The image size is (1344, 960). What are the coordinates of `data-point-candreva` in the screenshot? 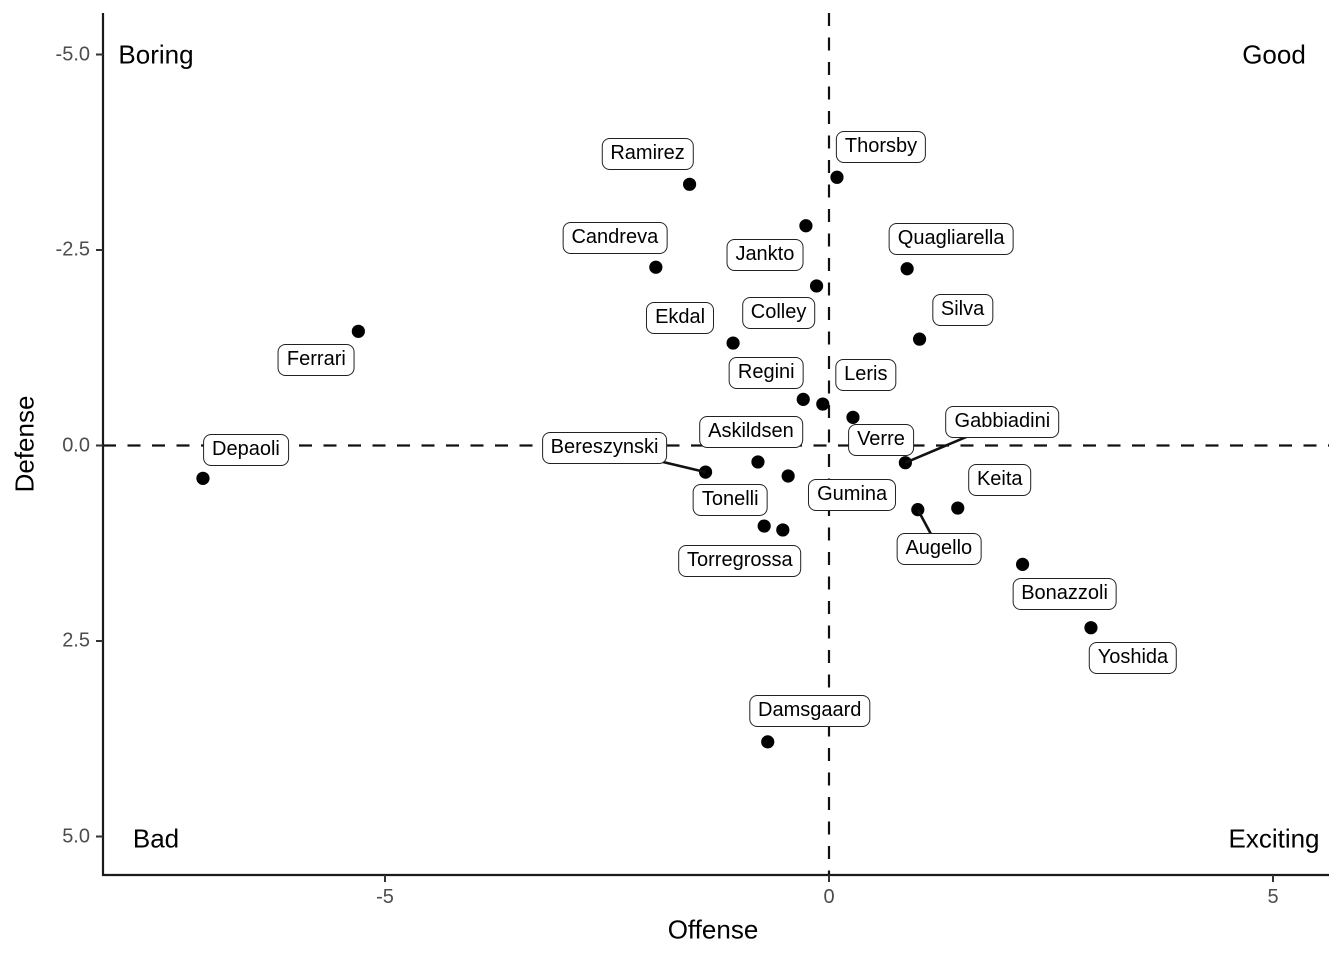 It's located at (656, 267).